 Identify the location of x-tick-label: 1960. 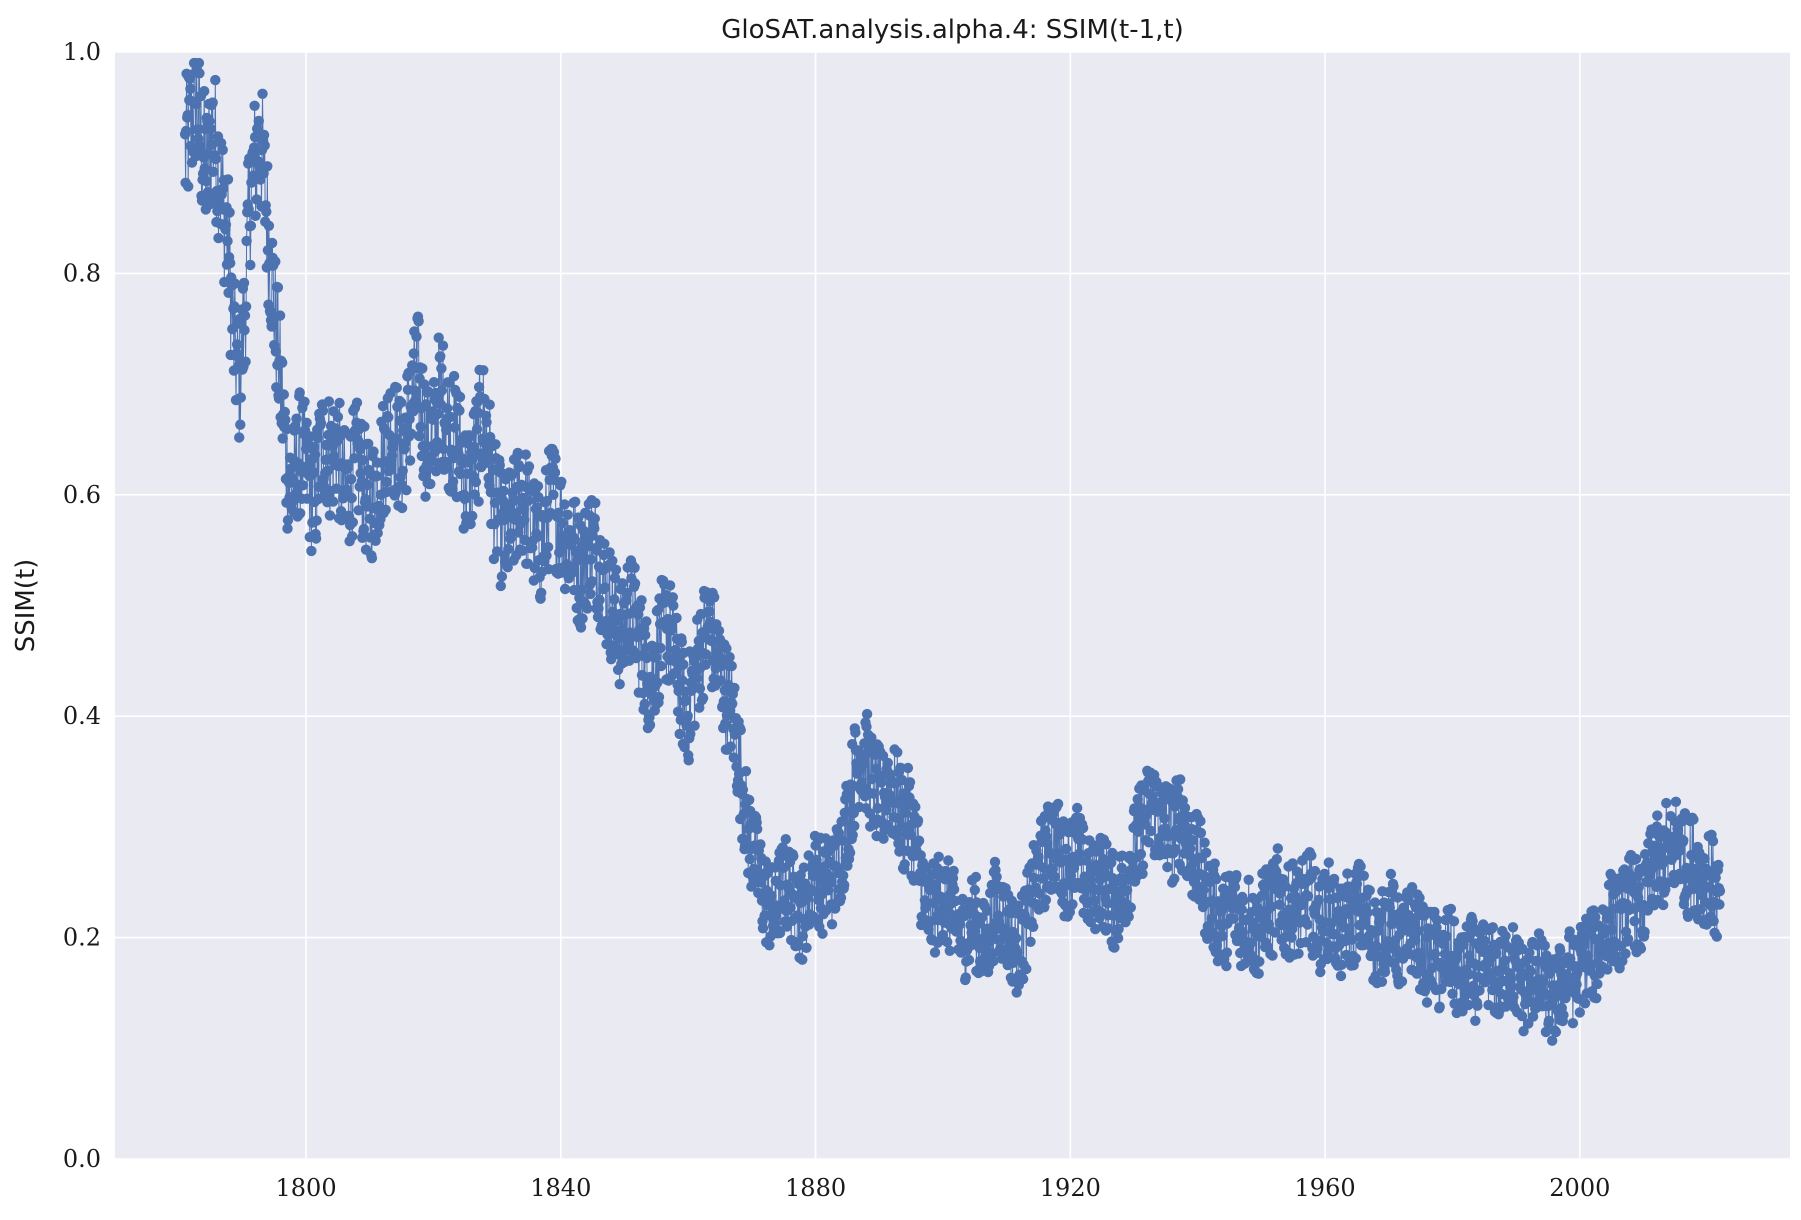
(1325, 1188).